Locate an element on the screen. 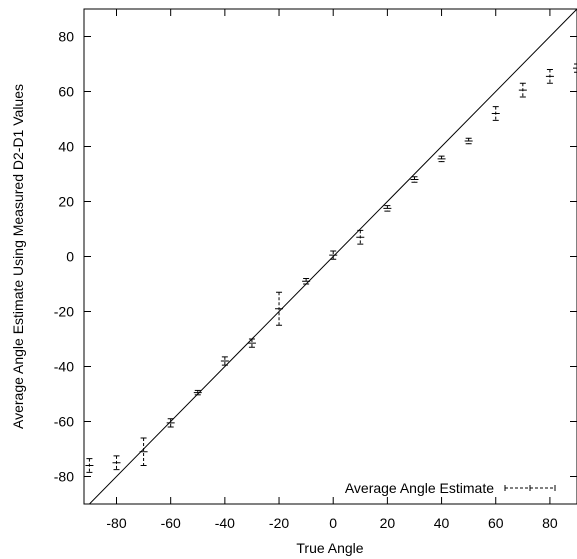 The image size is (577, 559). y-tick-label: -60 is located at coordinates (64, 422).